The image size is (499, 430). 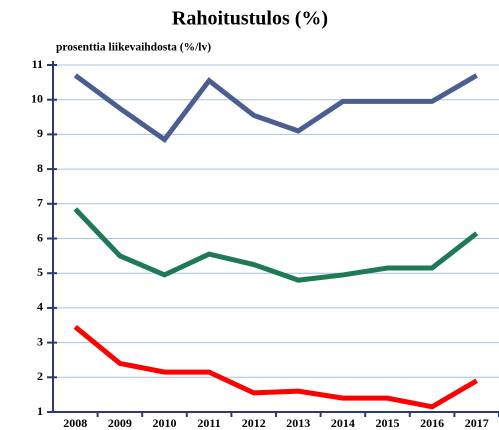 What do you see at coordinates (37, 64) in the screenshot?
I see `y-tick-label: 11` at bounding box center [37, 64].